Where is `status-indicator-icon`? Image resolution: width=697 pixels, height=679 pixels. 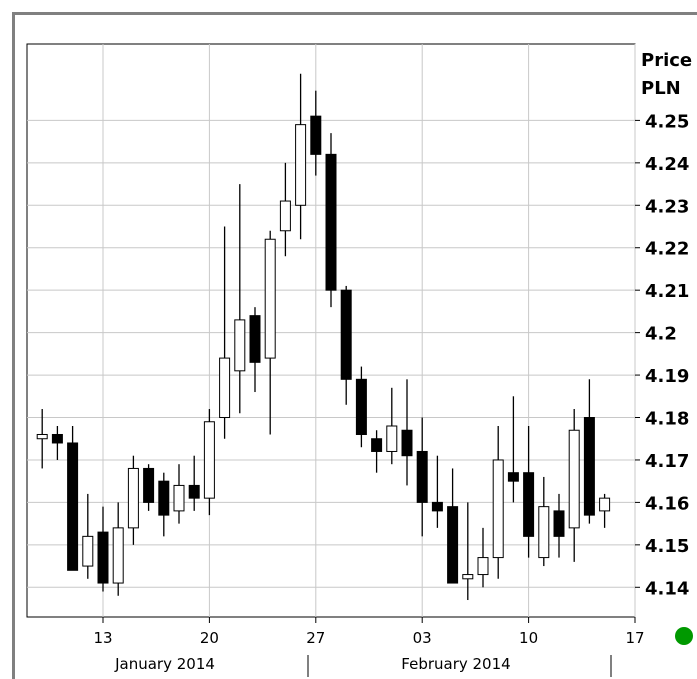
status-indicator-icon is located at coordinates (684, 636).